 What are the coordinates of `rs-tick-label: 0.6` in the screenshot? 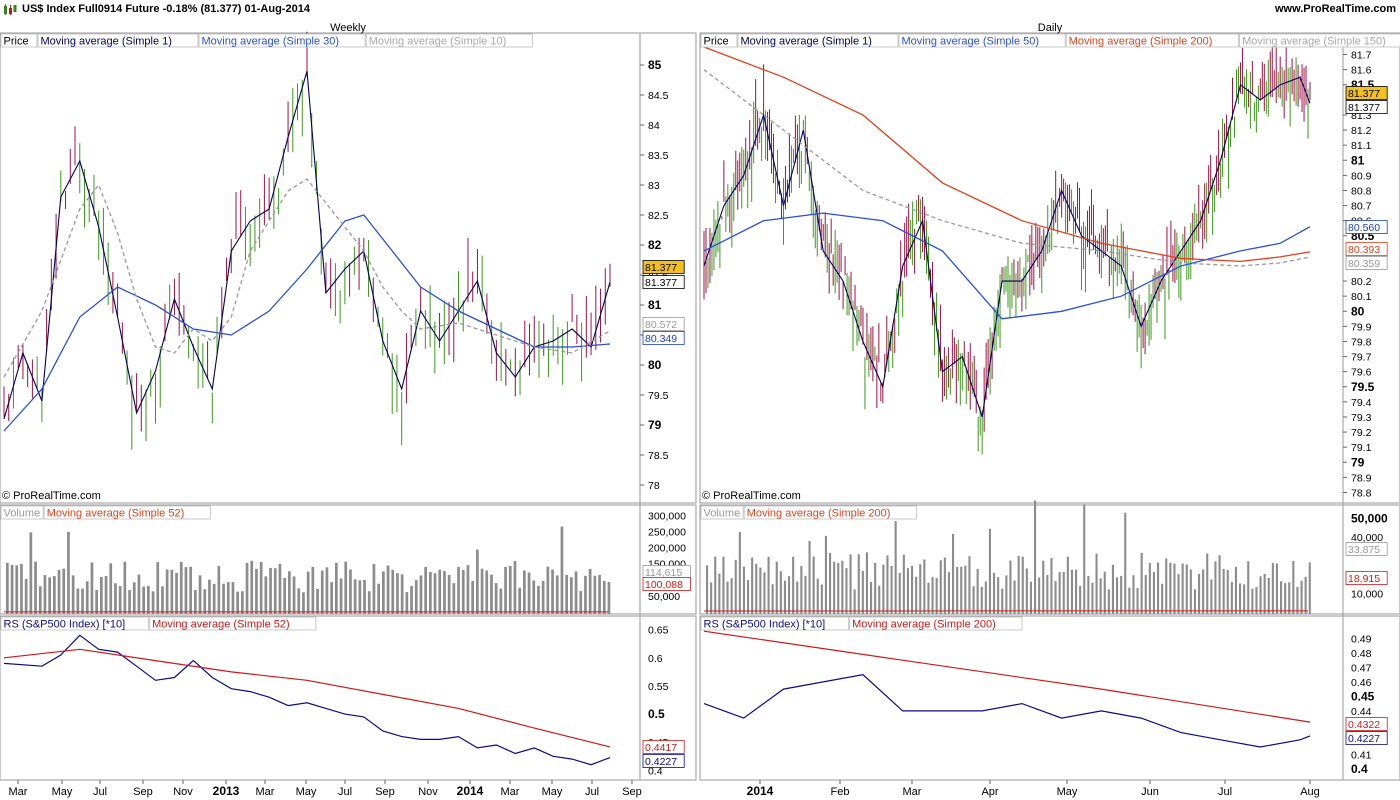 It's located at (655, 659).